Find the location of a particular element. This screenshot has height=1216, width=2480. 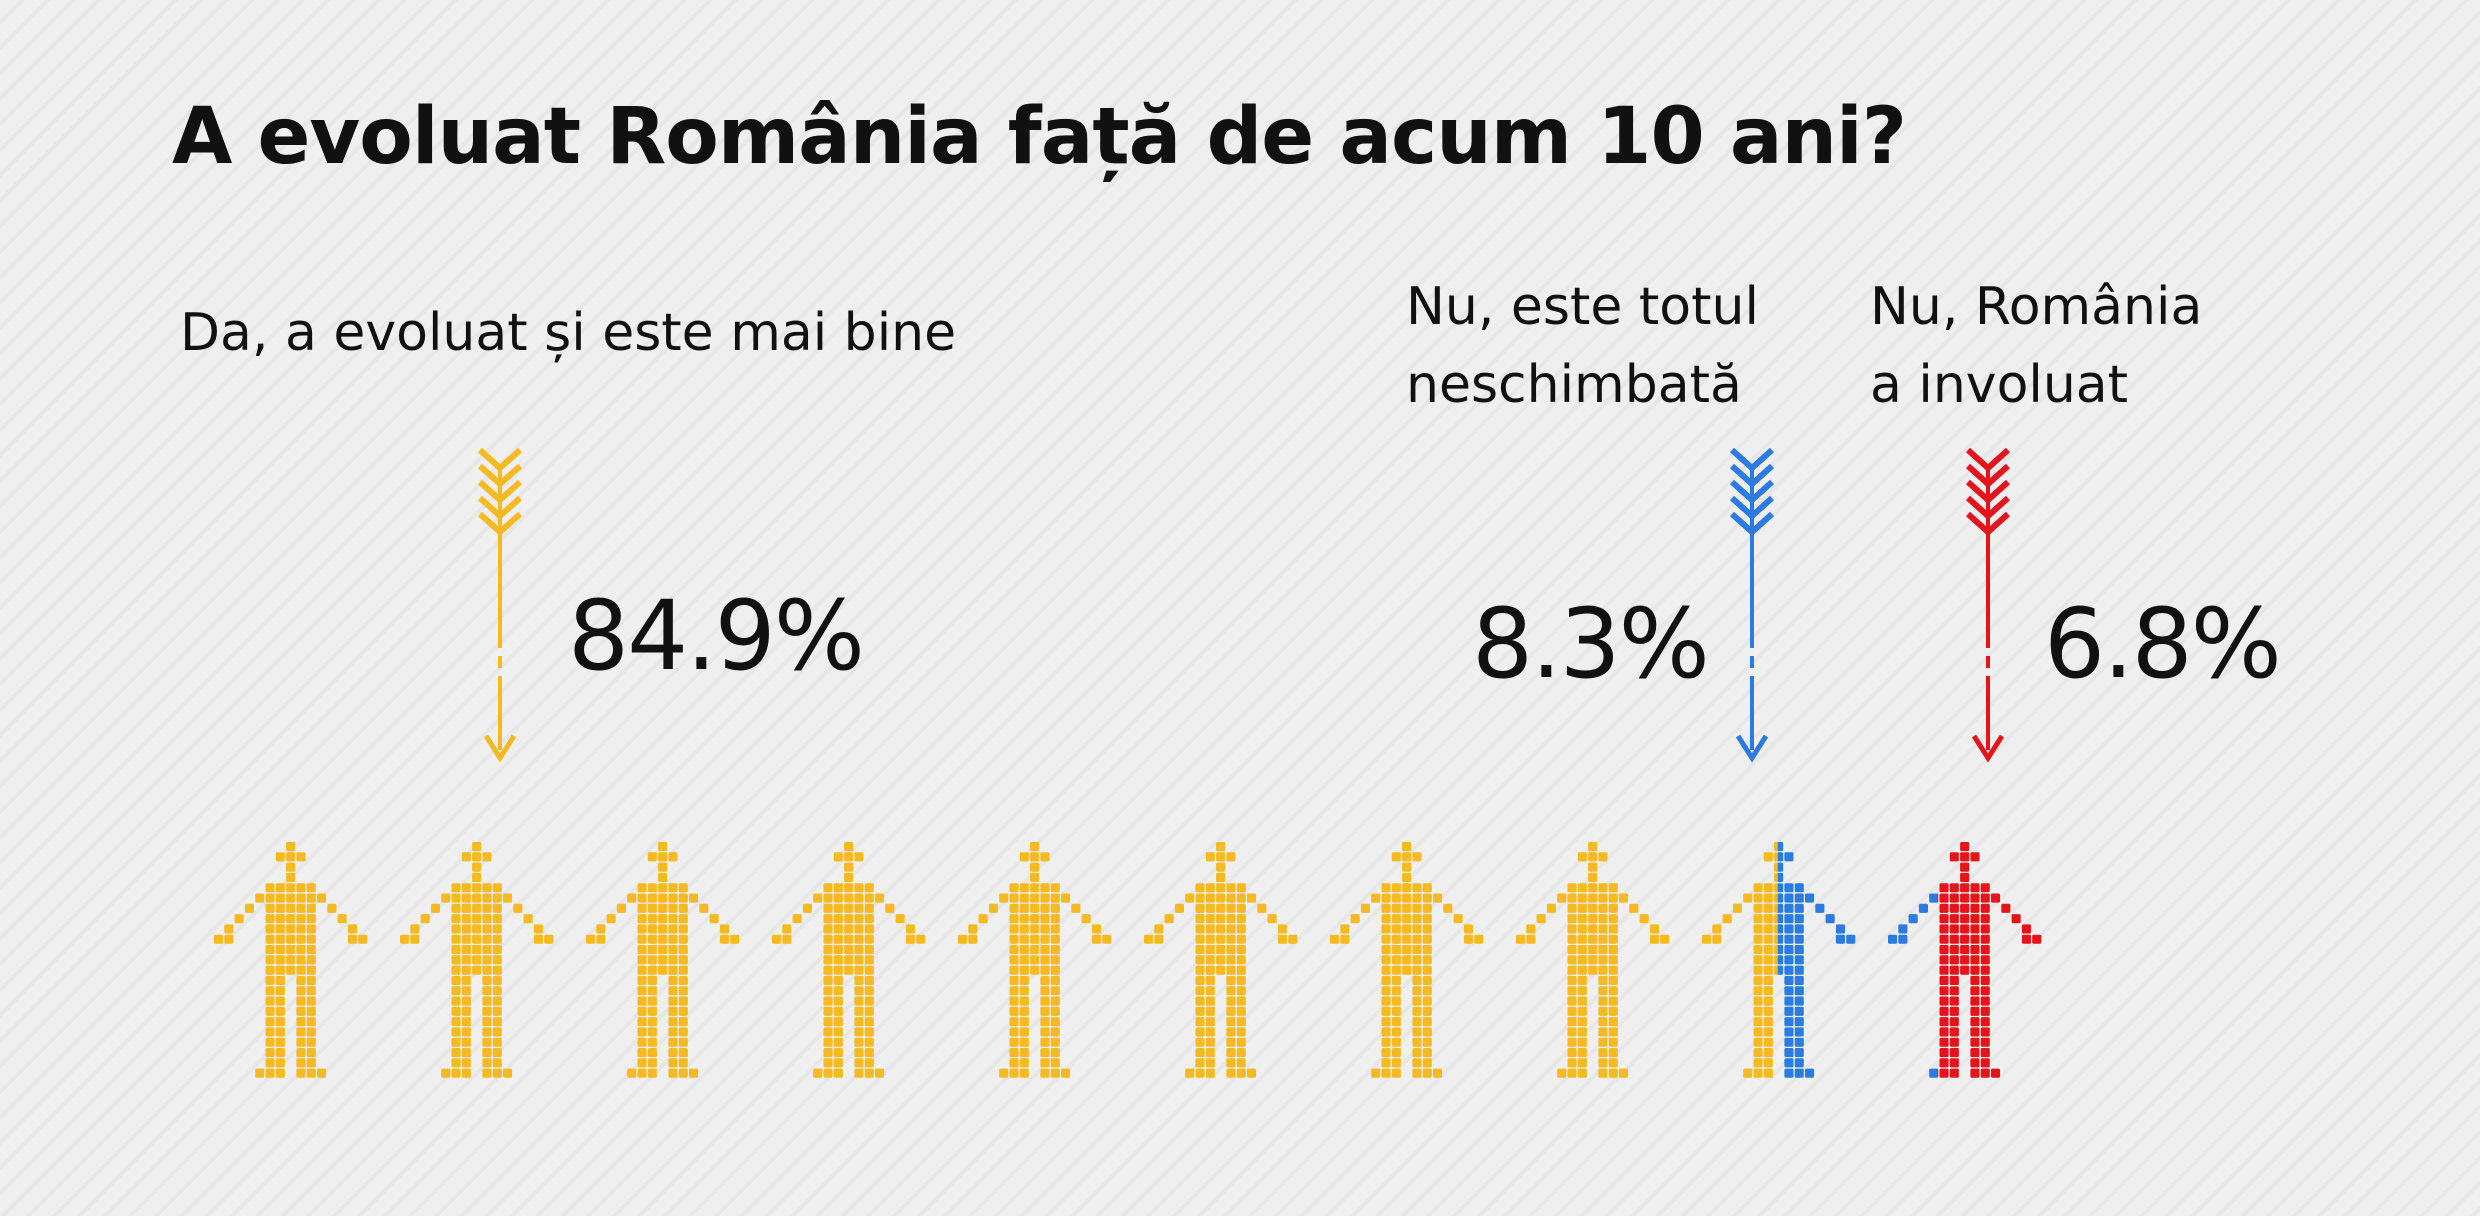

arrow-regressed is located at coordinates (1988, 605).